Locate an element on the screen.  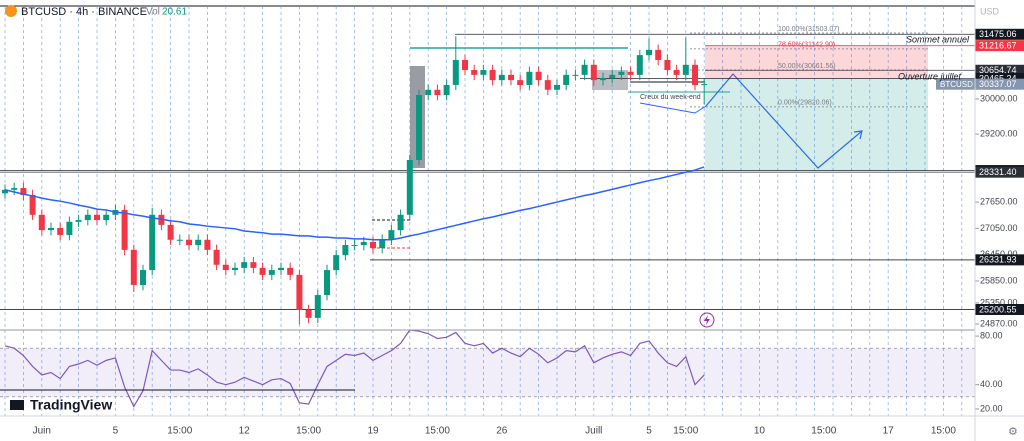
y-tick-label: 20.00 is located at coordinates (991, 408).